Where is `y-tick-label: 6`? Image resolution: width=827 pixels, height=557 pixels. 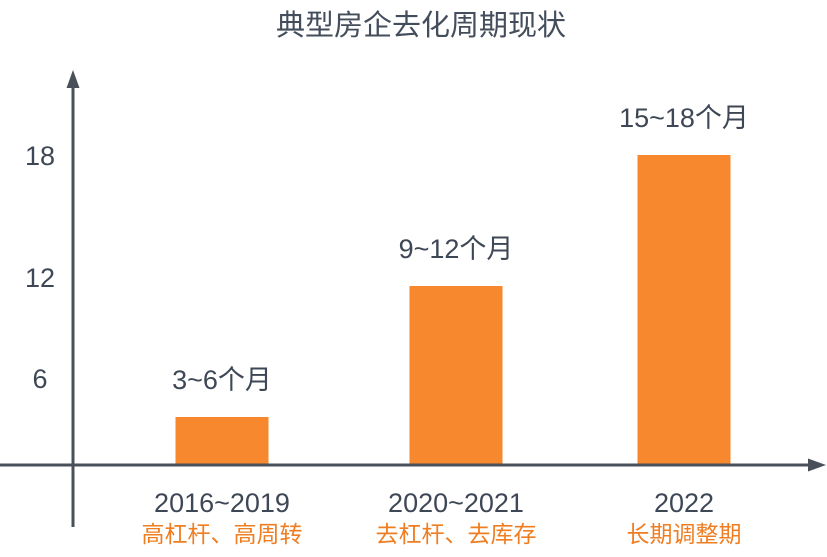
y-tick-label: 6 is located at coordinates (39, 379).